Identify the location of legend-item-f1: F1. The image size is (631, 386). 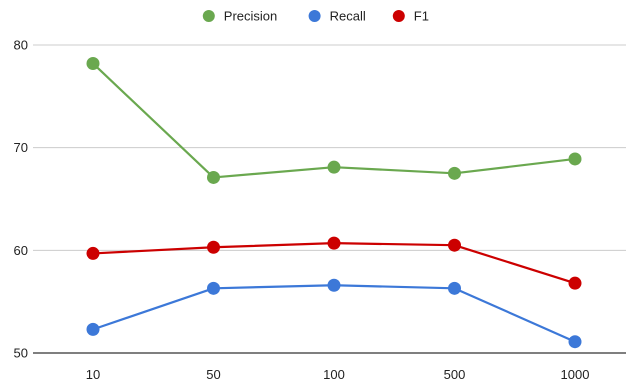
(410, 16).